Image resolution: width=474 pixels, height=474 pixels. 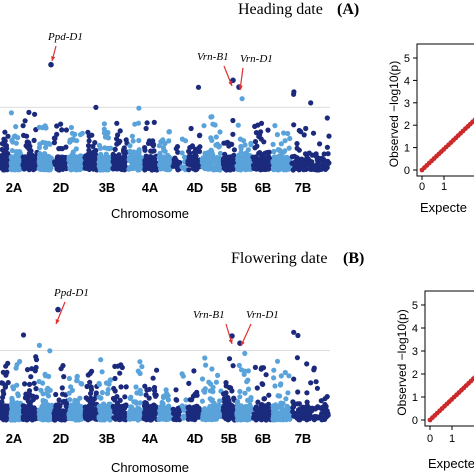 I want to click on qq-frame, so click(x=449, y=358).